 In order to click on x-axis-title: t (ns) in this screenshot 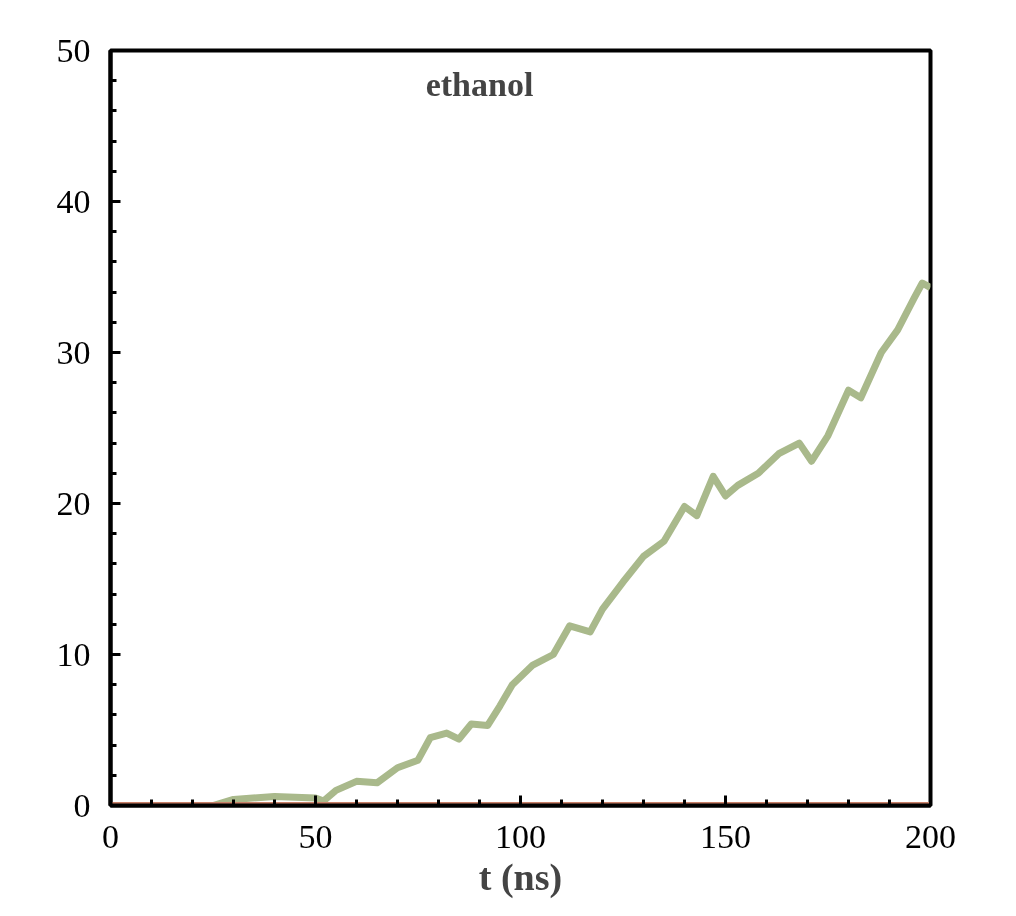, I will do `click(520, 877)`.